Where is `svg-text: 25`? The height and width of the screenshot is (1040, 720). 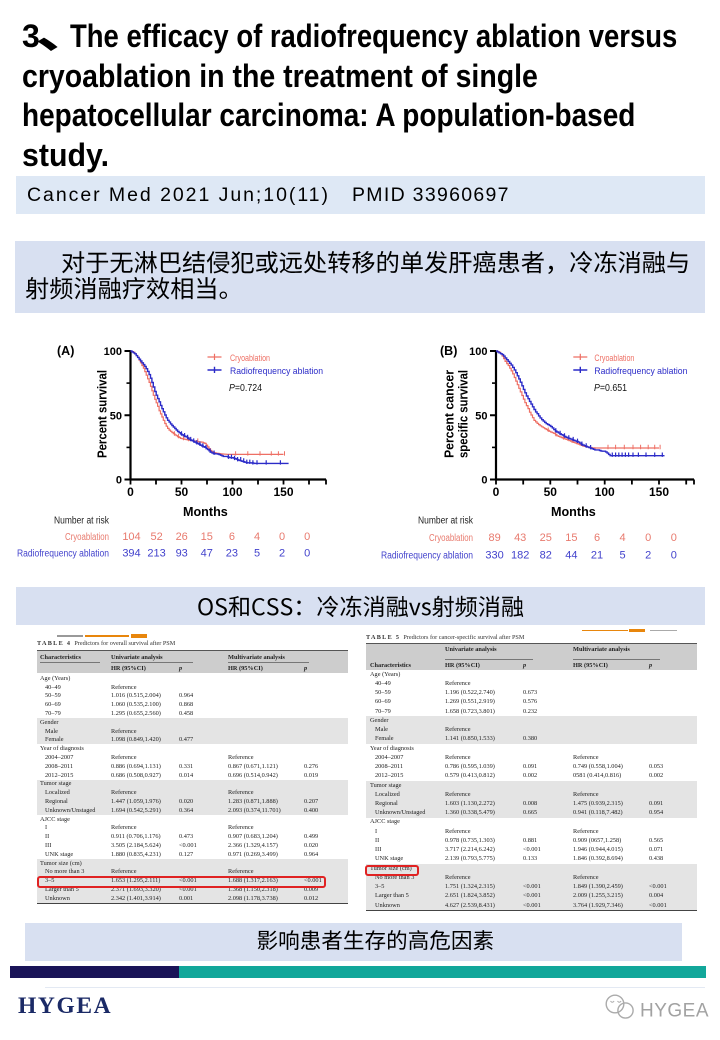 svg-text: 25 is located at coordinates (546, 538).